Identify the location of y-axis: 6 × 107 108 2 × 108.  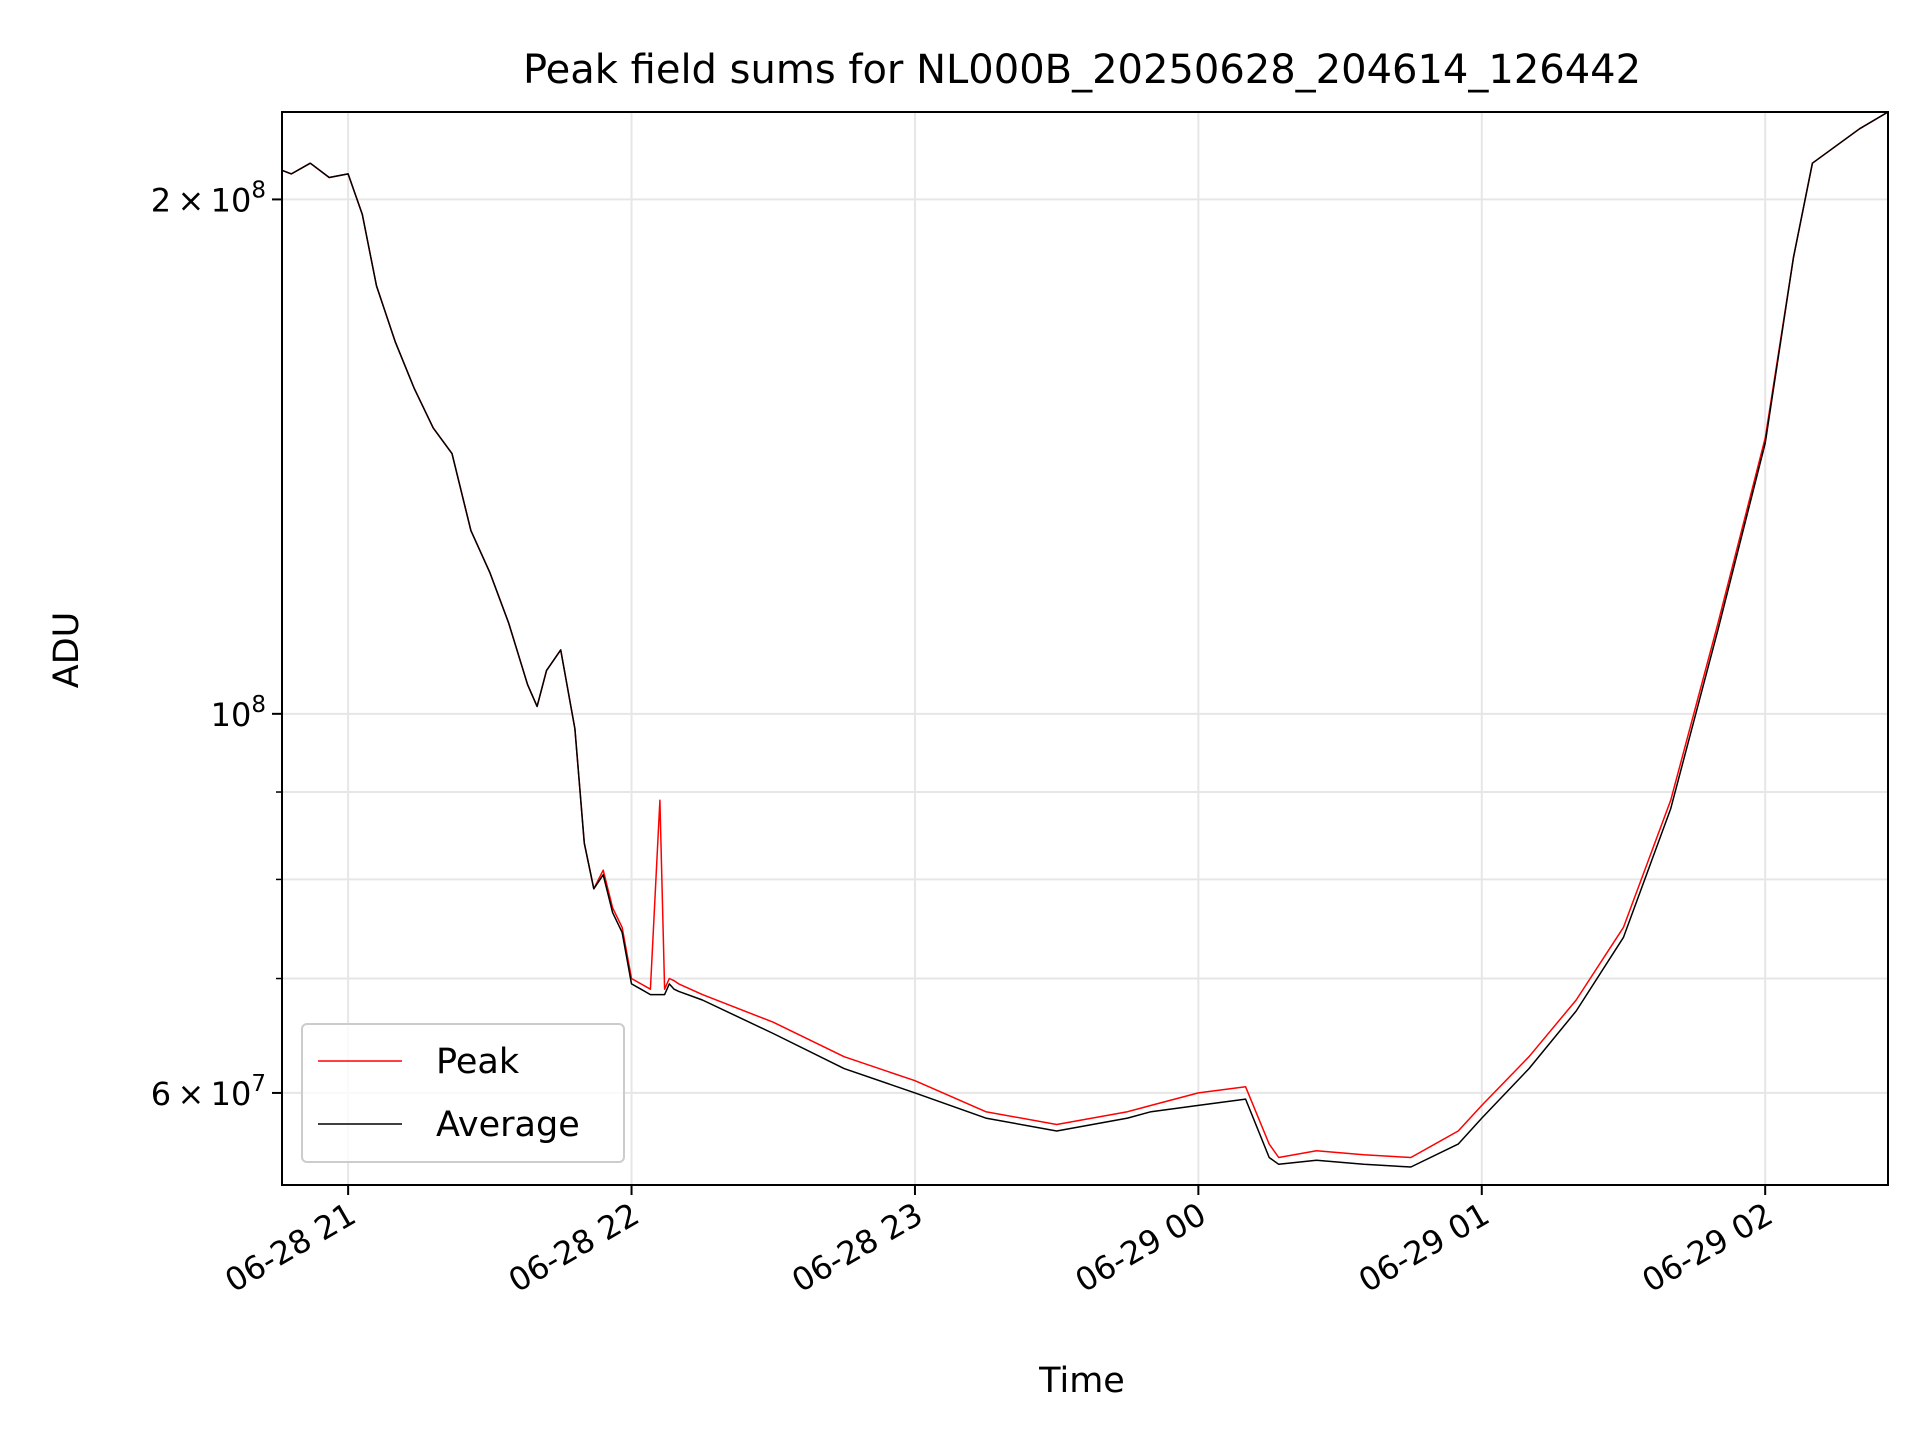
(216, 645).